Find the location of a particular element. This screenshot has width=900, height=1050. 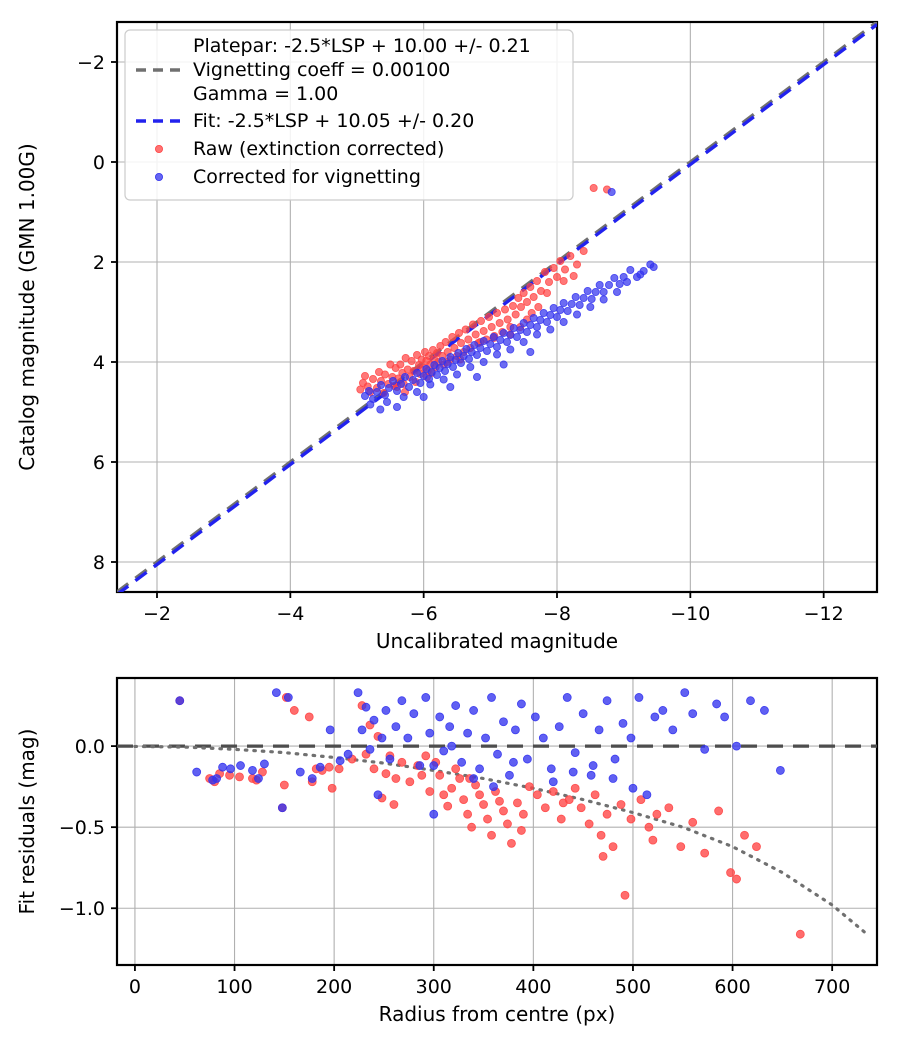

x-tick-label: 600 is located at coordinates (732, 987).